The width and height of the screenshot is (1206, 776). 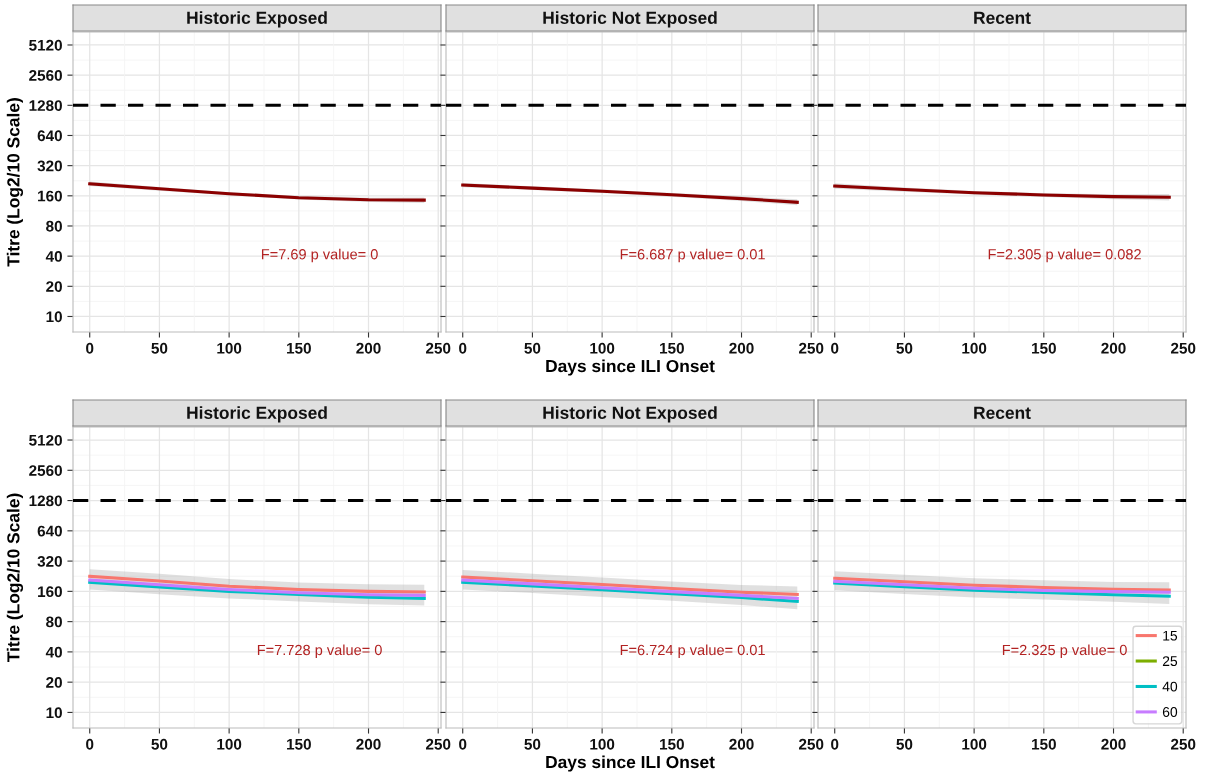 What do you see at coordinates (692, 651) in the screenshot?
I see `annotation: F=6.724 p value= 0.01` at bounding box center [692, 651].